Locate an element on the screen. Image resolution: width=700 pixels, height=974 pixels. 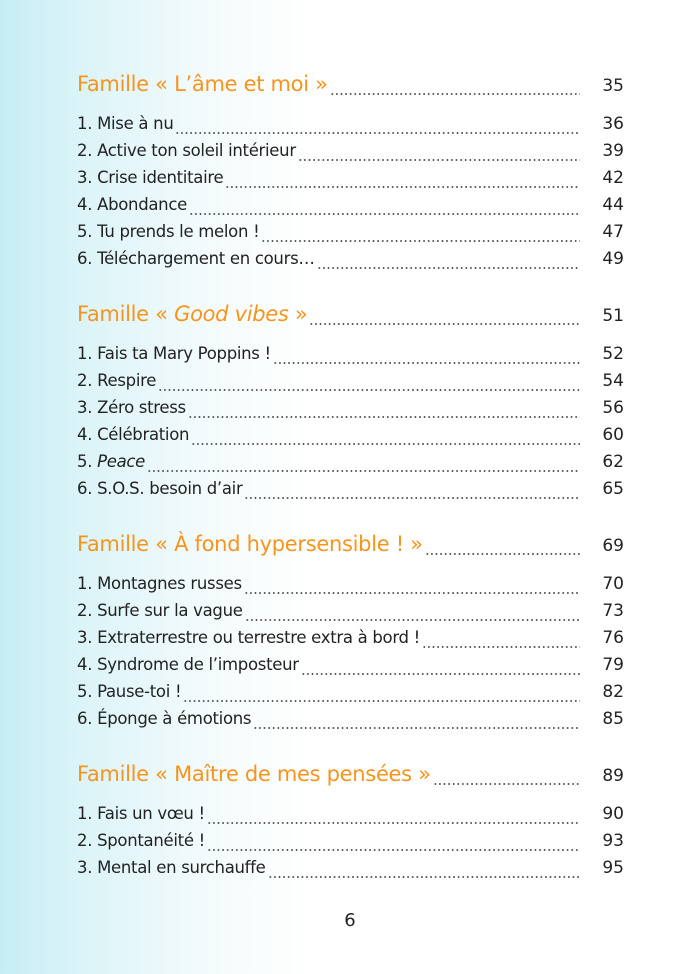
entry-page-number: 47 is located at coordinates (613, 232).